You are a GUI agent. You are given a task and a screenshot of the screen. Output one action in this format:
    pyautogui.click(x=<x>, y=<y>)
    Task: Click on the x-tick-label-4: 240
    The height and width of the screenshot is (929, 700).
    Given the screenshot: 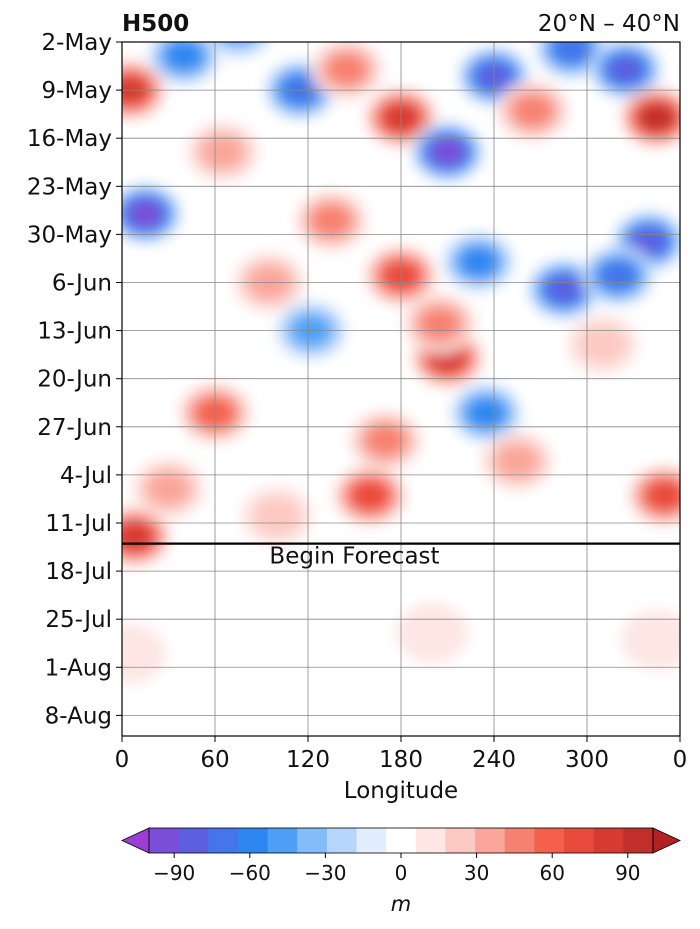 What is the action you would take?
    pyautogui.click(x=494, y=760)
    